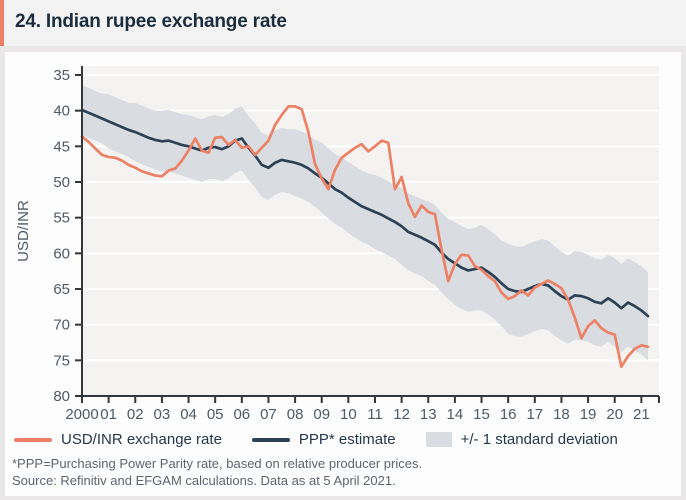 The height and width of the screenshot is (500, 686). I want to click on x-tick-label: 09, so click(321, 414).